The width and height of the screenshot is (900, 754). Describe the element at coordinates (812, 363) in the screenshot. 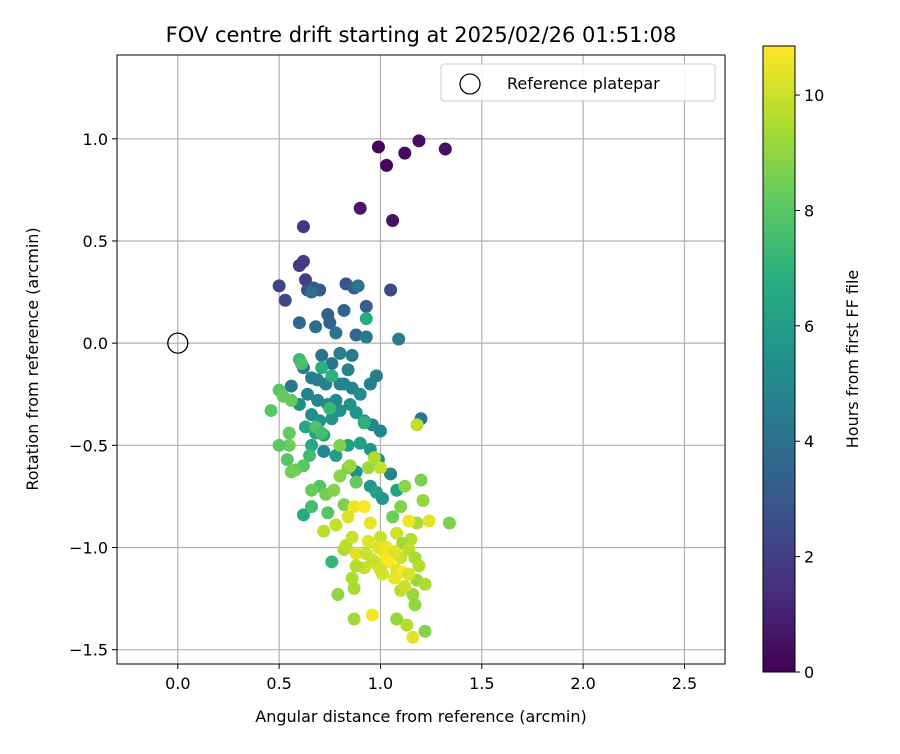

I see `colorbar: 0 2 4 6 8 10 Hours from first FF file` at that location.